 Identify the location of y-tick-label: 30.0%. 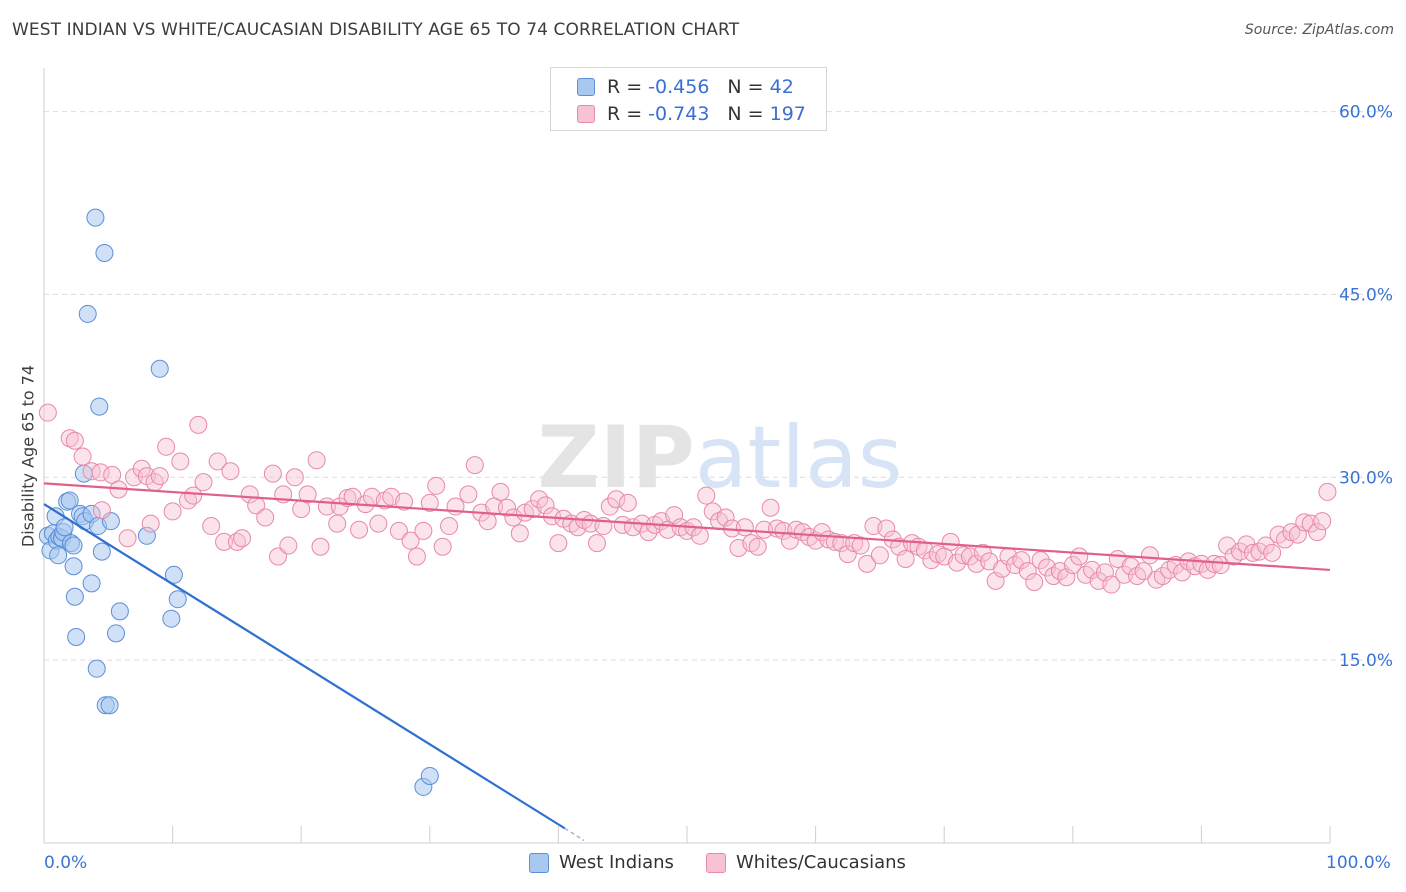
(1366, 478).